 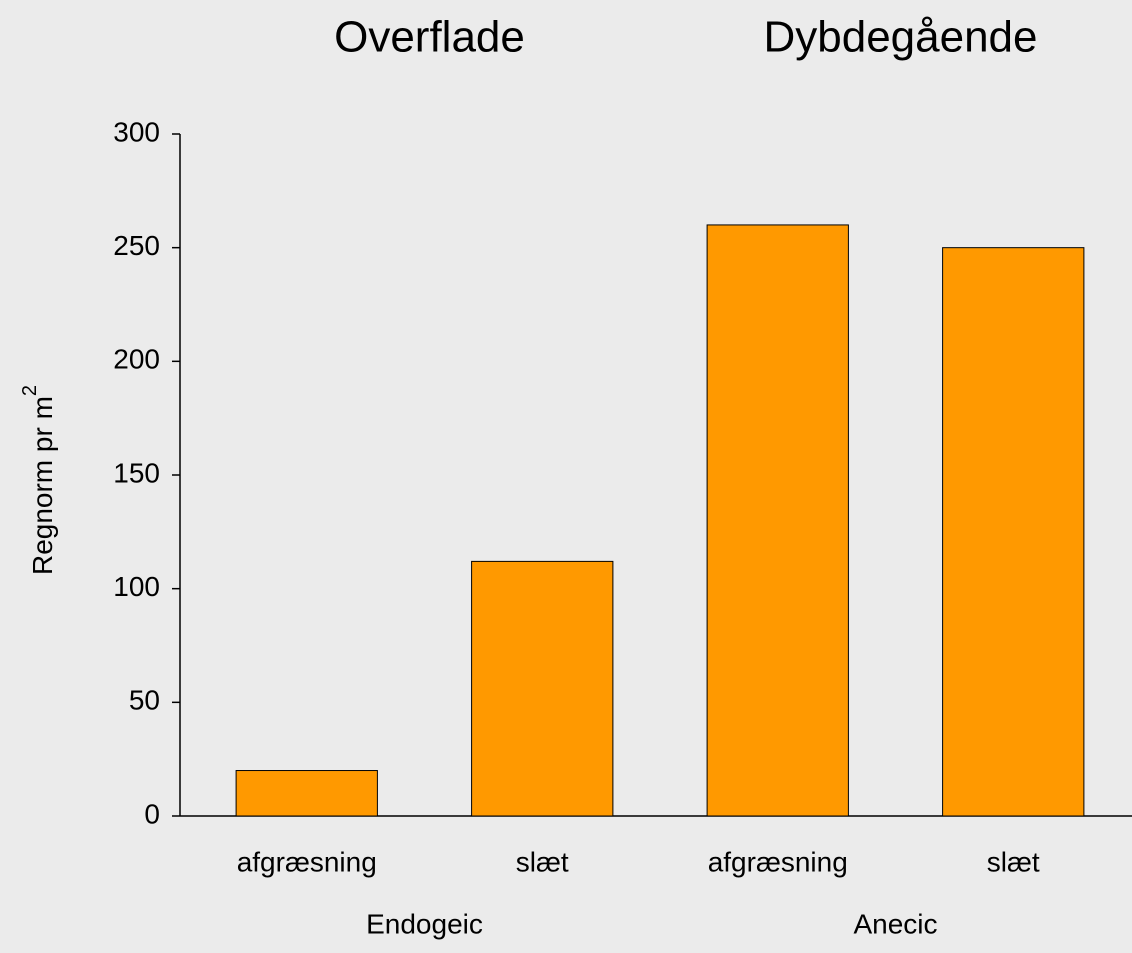 What do you see at coordinates (895, 923) in the screenshot?
I see `group-label: Anecic` at bounding box center [895, 923].